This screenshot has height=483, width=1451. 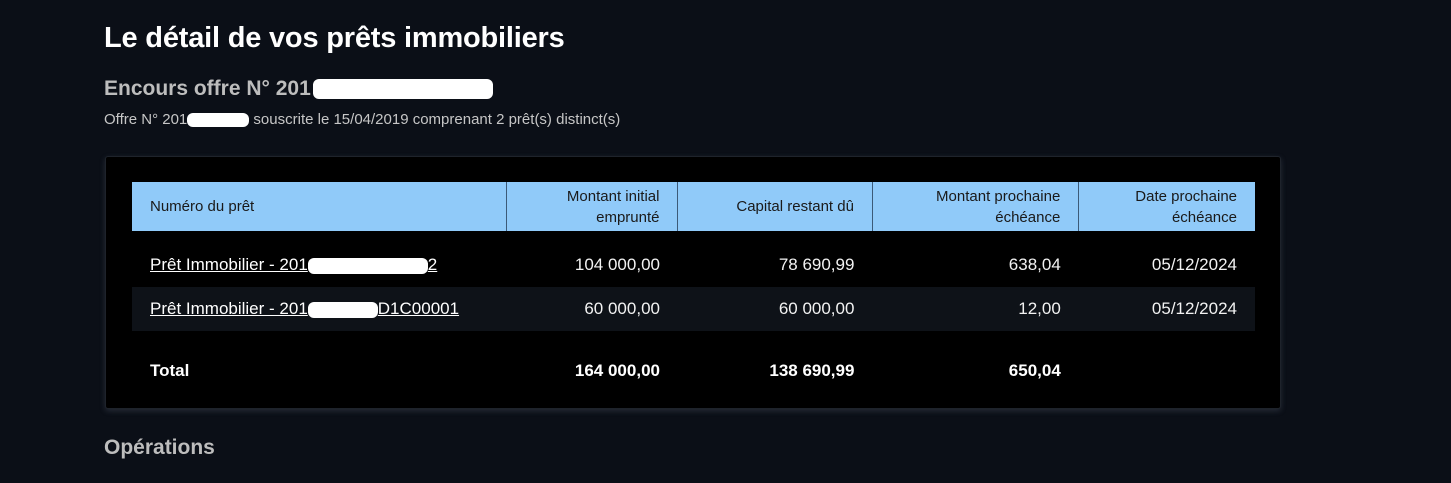 What do you see at coordinates (432, 264) in the screenshot?
I see `loan-link-suffix: 2` at bounding box center [432, 264].